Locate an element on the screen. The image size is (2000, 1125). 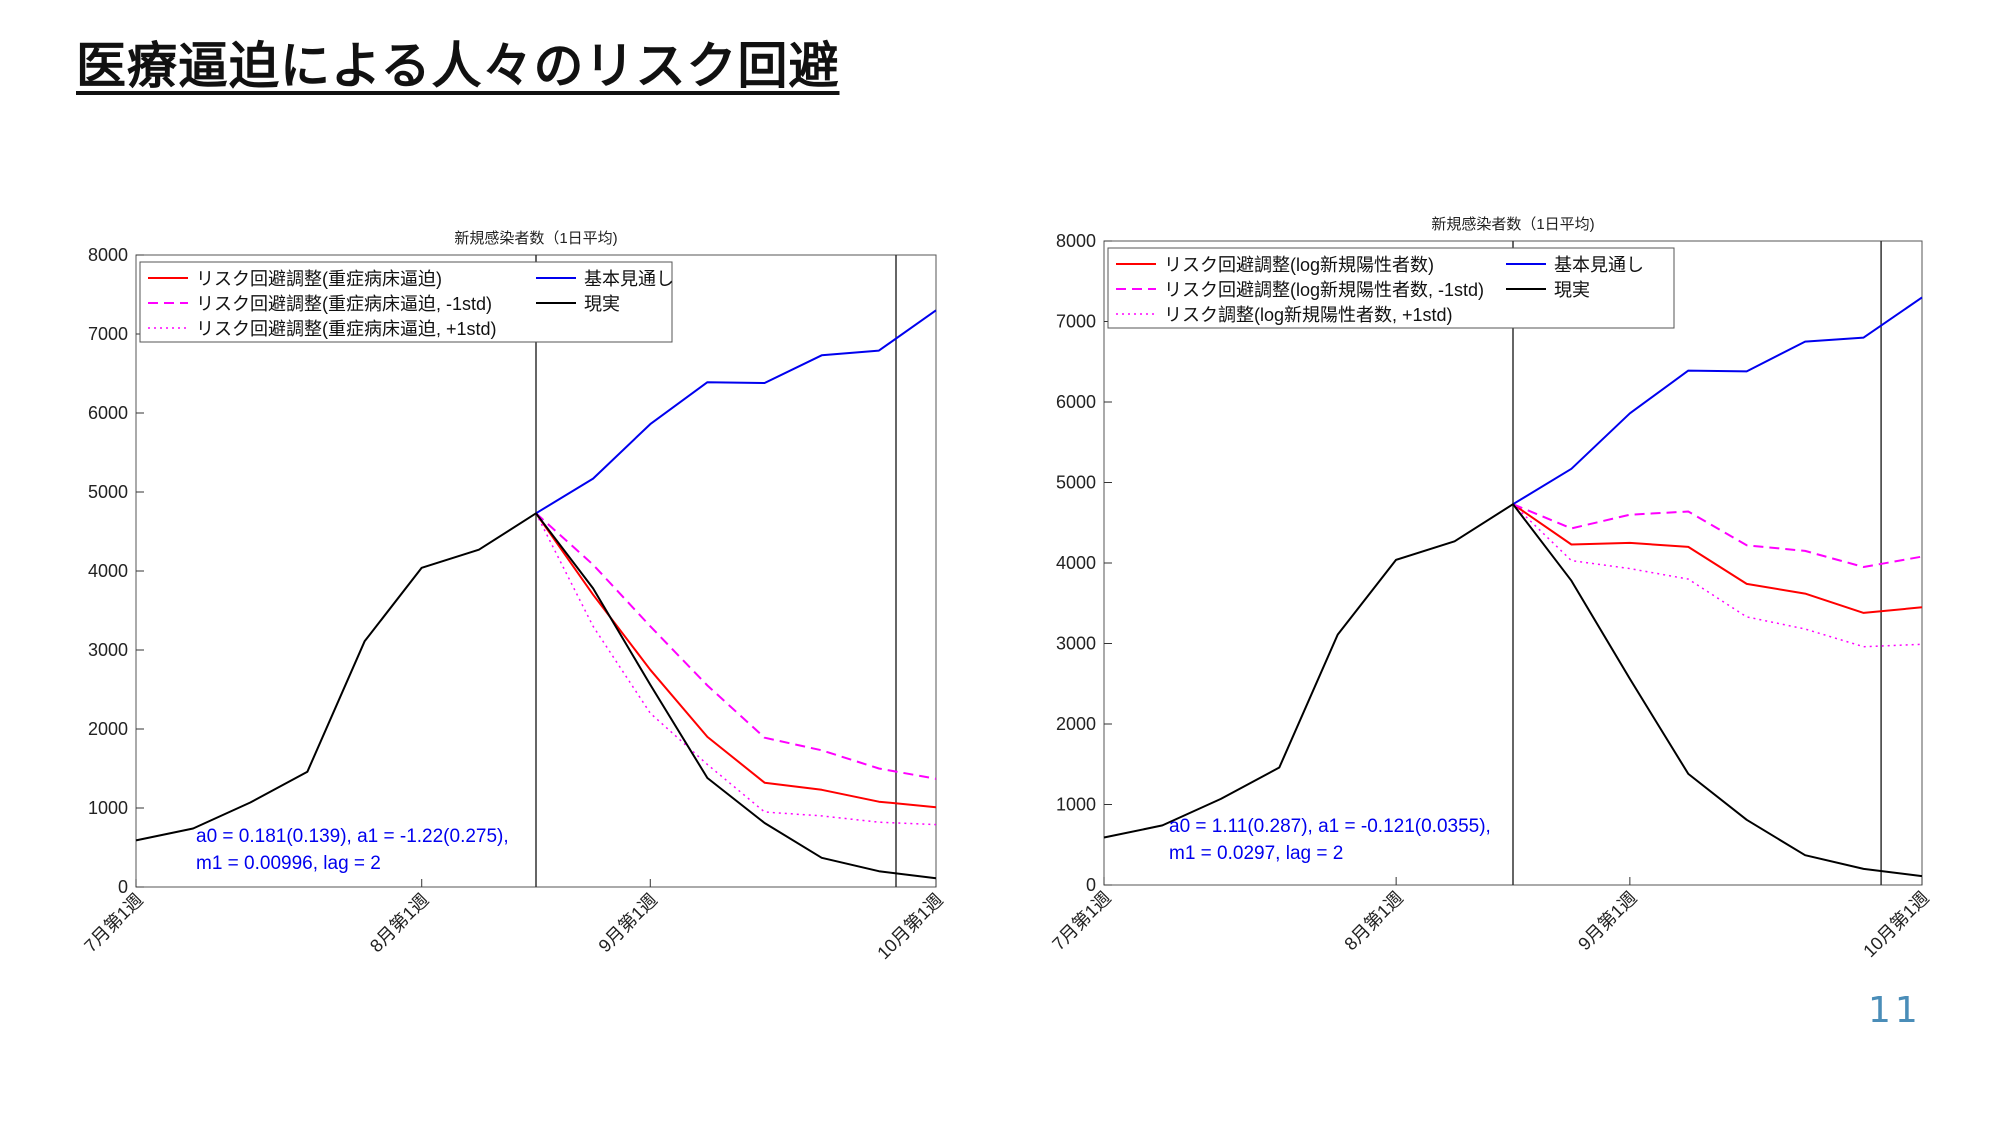
legend-label: リスク回避調整(log新規陽性者数, -1std) is located at coordinates (1324, 290).